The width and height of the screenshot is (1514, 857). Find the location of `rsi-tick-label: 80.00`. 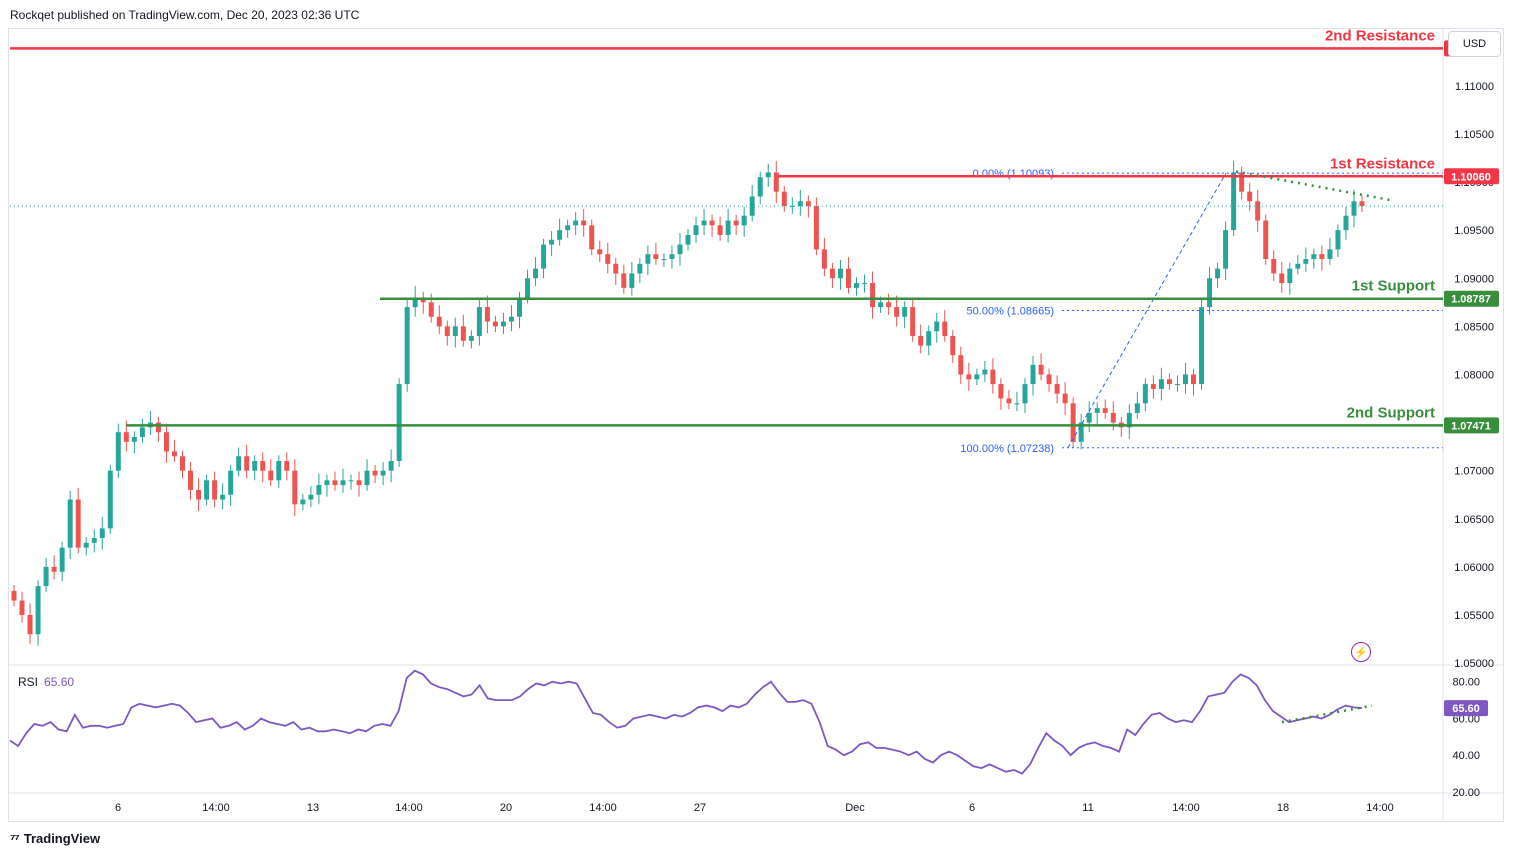

rsi-tick-label: 80.00 is located at coordinates (1466, 683).